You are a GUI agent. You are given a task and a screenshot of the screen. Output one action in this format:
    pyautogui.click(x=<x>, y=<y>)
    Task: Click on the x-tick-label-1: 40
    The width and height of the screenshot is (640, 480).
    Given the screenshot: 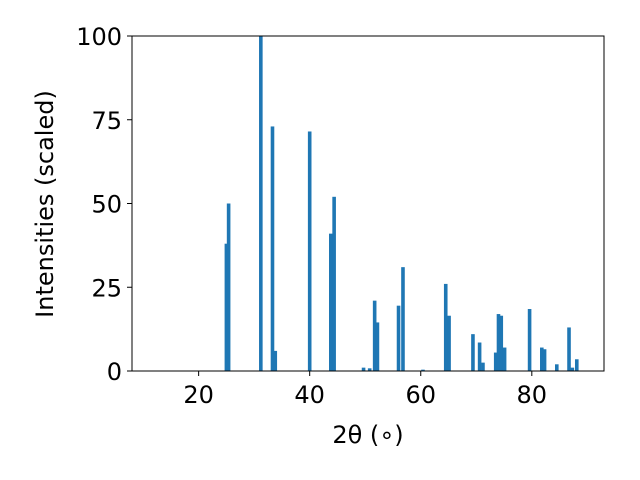 What is the action you would take?
    pyautogui.click(x=309, y=395)
    